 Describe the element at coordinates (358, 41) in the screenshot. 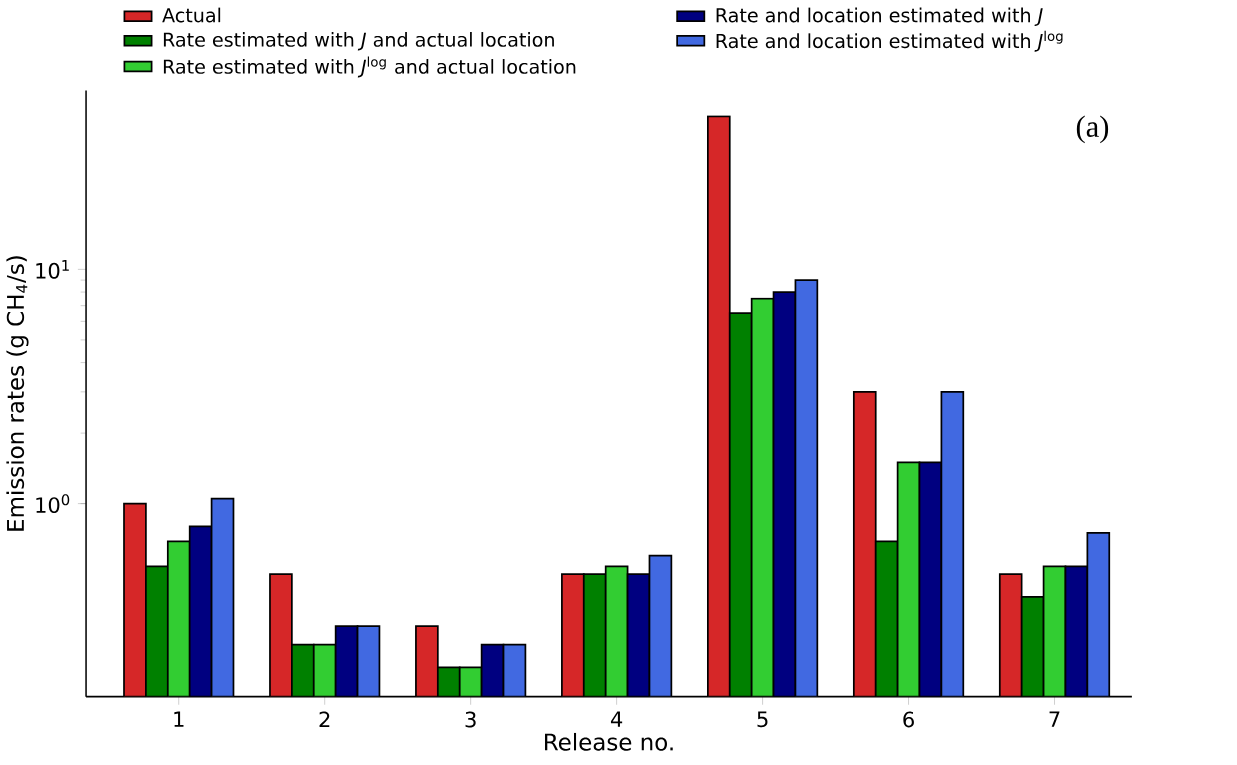

I see `legend-label: Rate estimated with J and actual location` at that location.